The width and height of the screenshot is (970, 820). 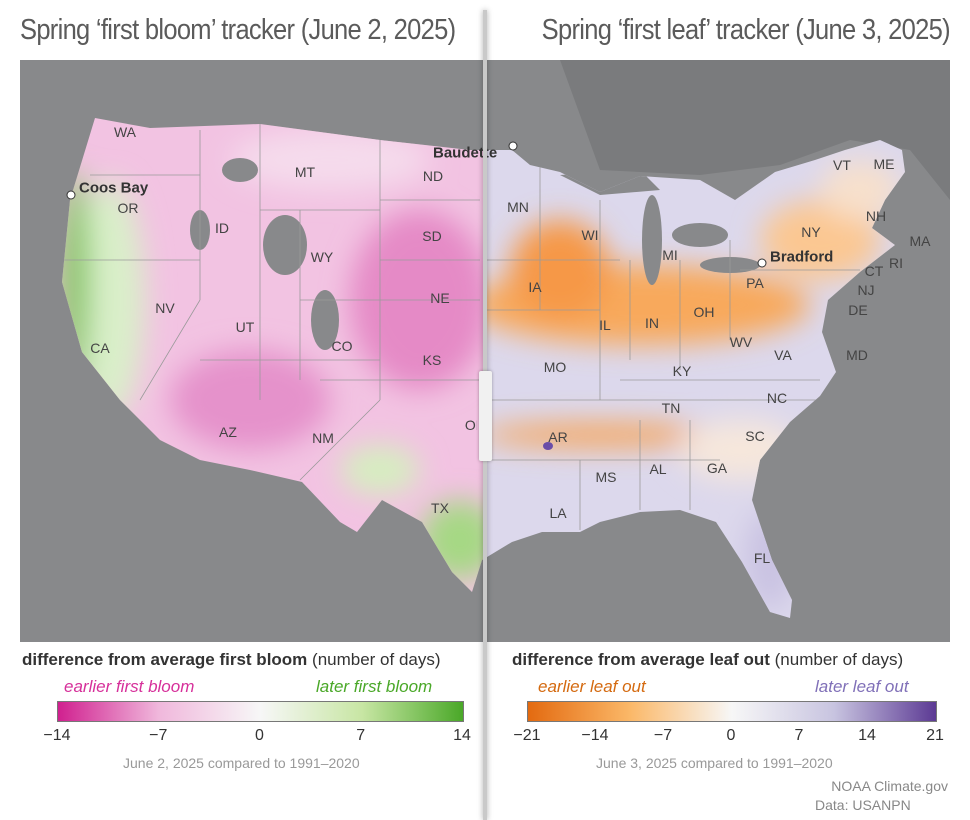 What do you see at coordinates (863, 805) in the screenshot?
I see `data-source: Data: USANPN` at bounding box center [863, 805].